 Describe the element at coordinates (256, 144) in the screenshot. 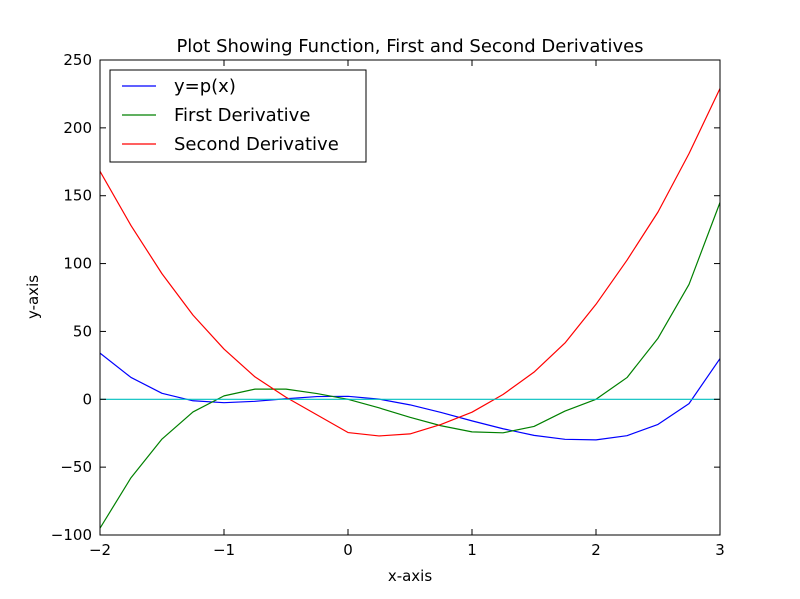

I see `legend-label: Second Derivative` at that location.